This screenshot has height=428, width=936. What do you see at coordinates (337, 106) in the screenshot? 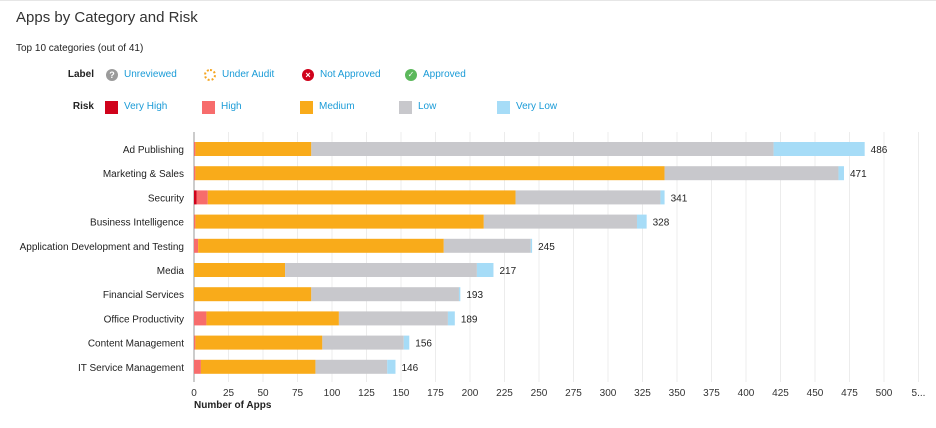
I see `legend-risk-text: Medium` at bounding box center [337, 106].